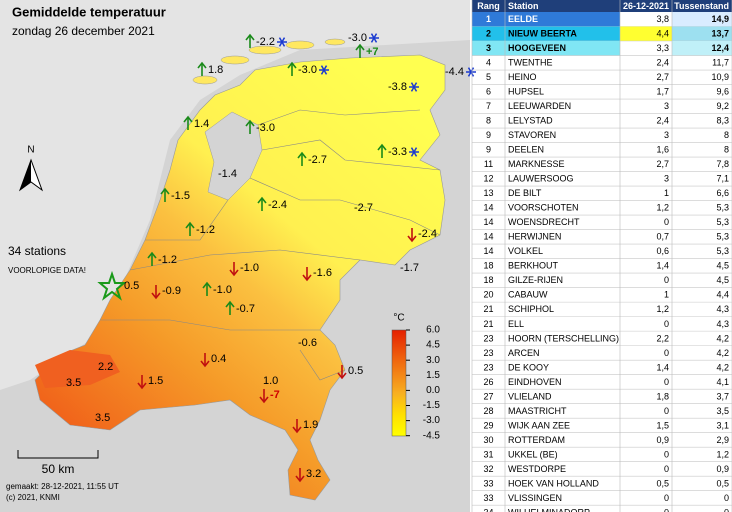 The image size is (732, 512). I want to click on table-cell: 7,1, so click(722, 179).